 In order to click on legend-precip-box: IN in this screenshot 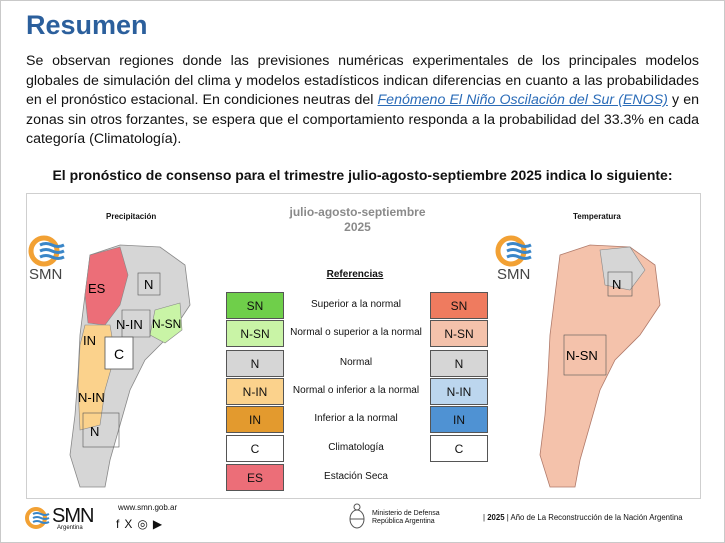, I will do `click(255, 419)`.